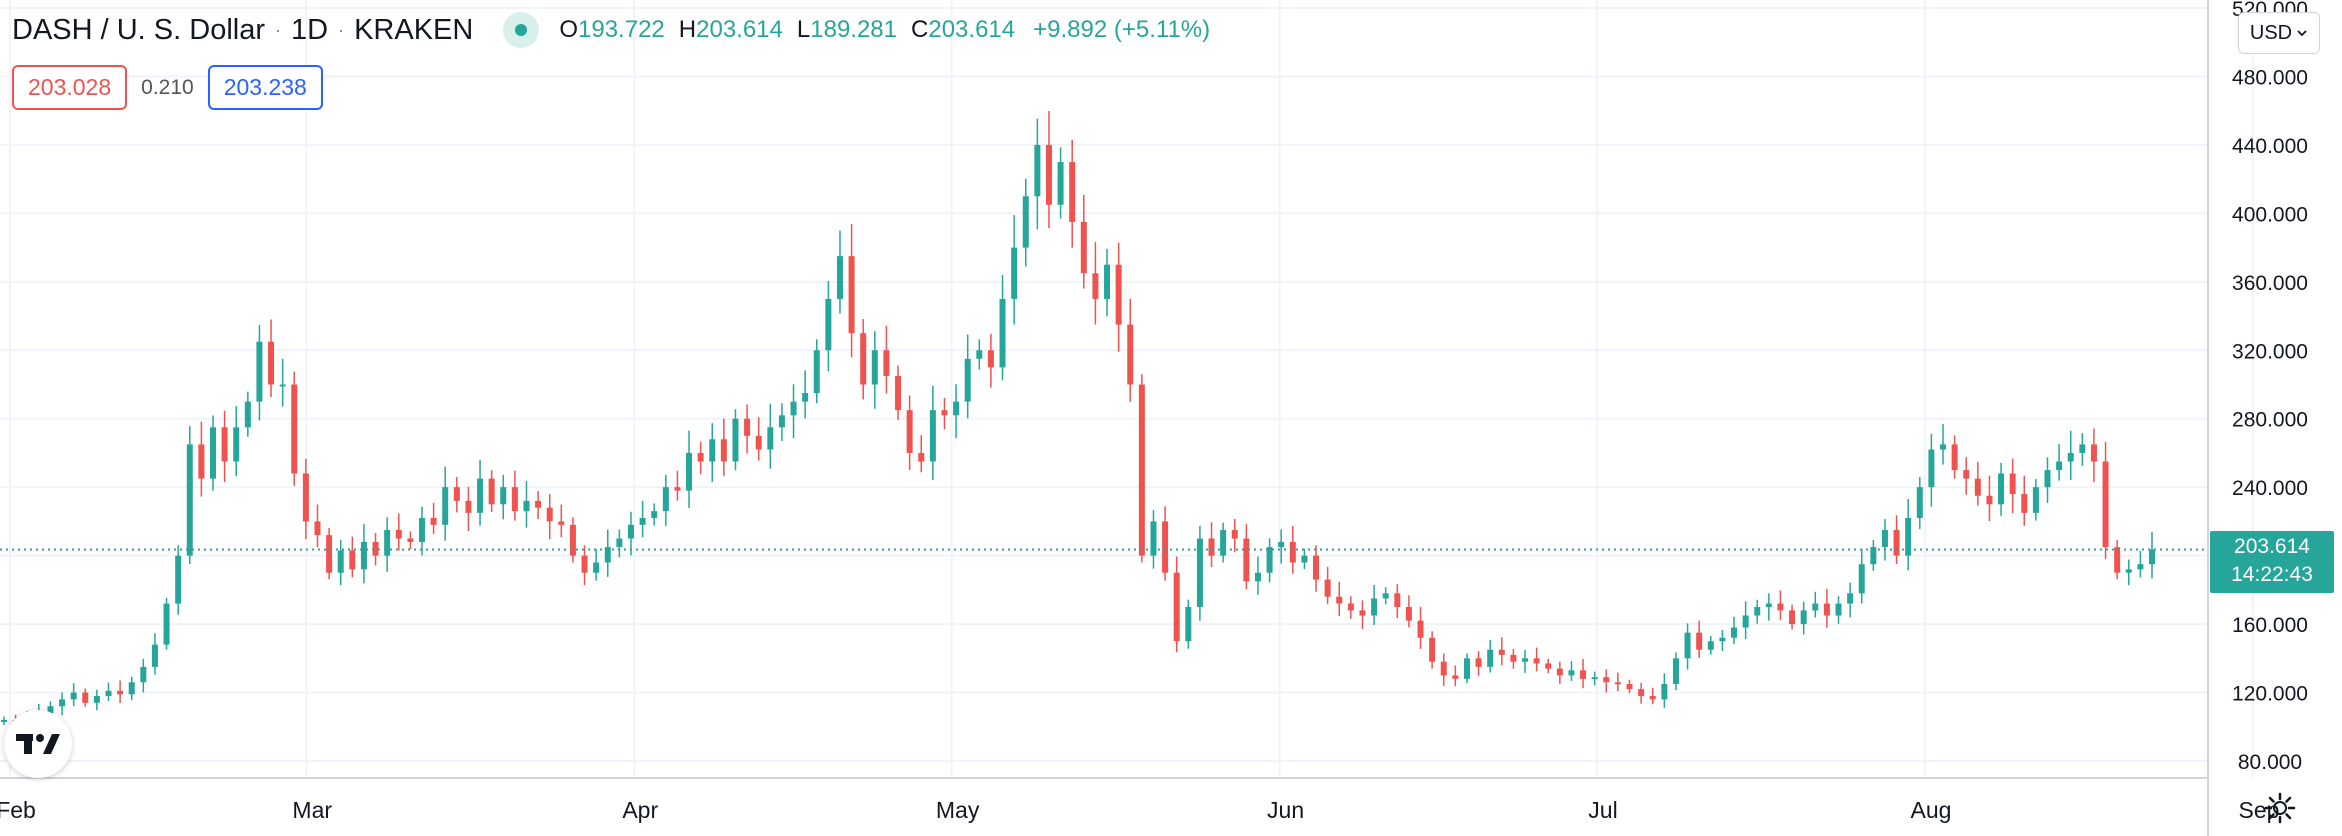 Image resolution: width=2342 pixels, height=836 pixels. Describe the element at coordinates (2280, 808) in the screenshot. I see `gear-icon` at that location.